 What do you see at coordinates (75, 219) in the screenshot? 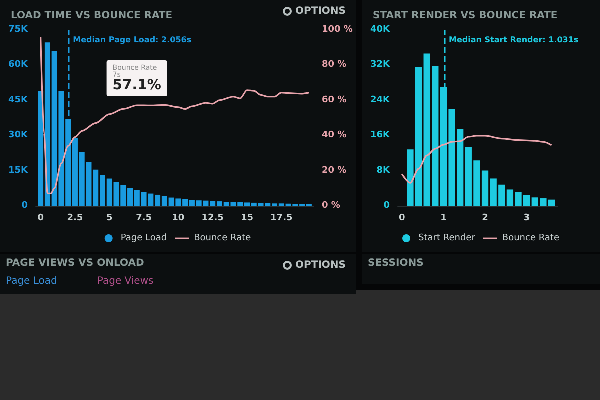
I see `x-tick-label: 2.5` at bounding box center [75, 219].